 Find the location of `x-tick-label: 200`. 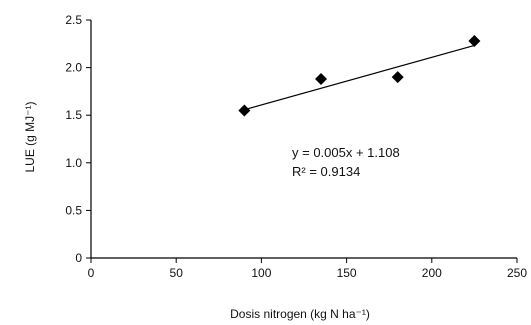

x-tick-label: 200 is located at coordinates (432, 273).